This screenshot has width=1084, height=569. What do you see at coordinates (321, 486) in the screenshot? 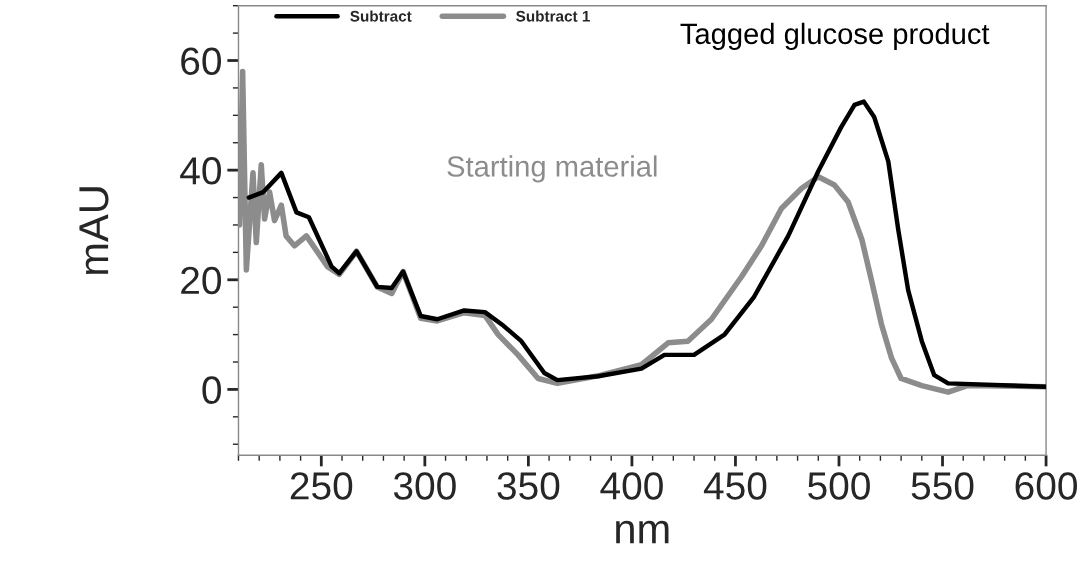
I see `x-tick-label: 250` at bounding box center [321, 486].